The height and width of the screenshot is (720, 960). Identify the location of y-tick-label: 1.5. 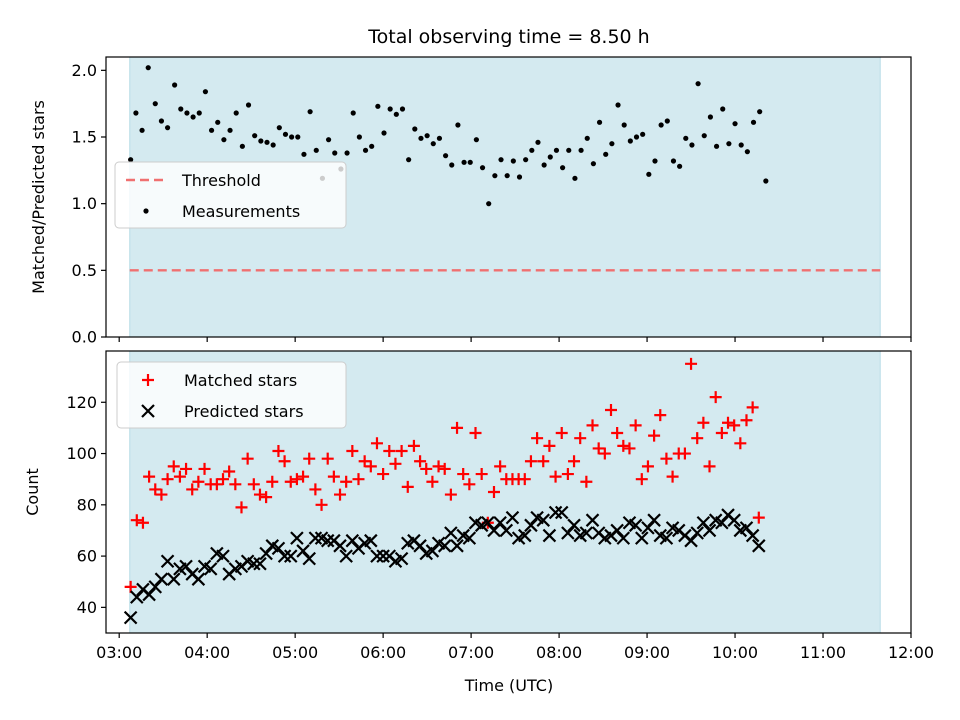
(84, 137).